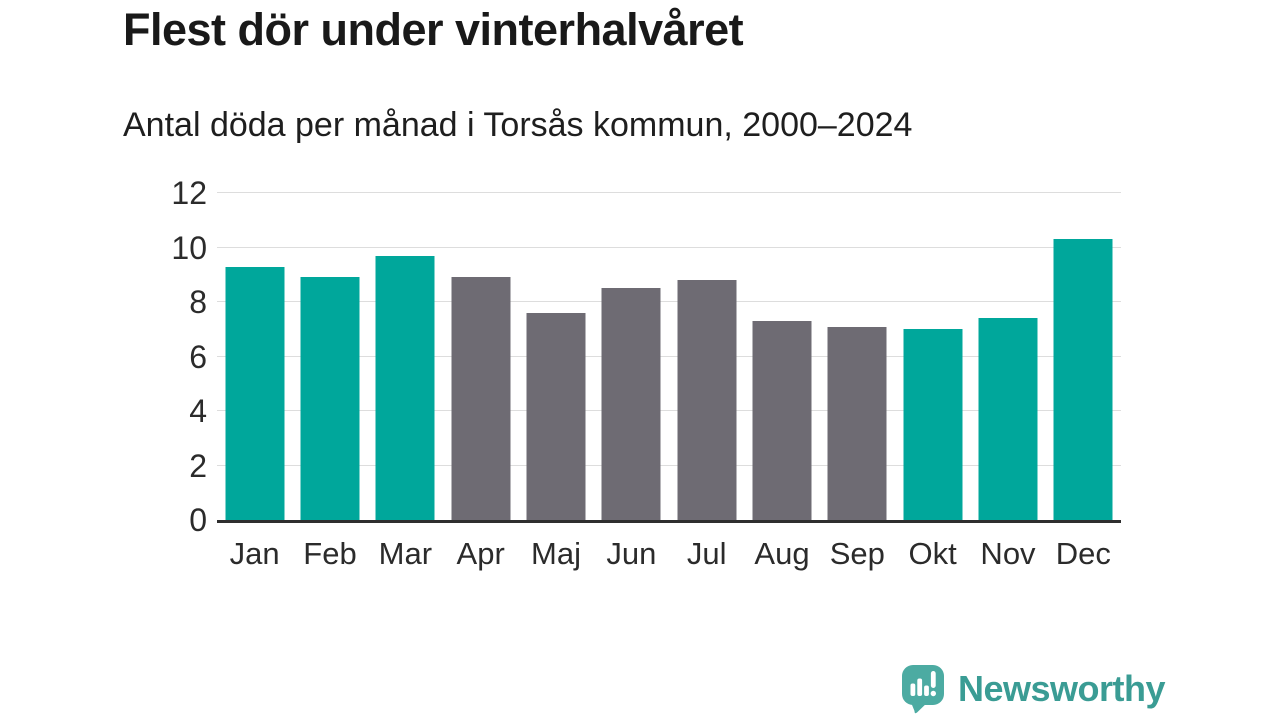  Describe the element at coordinates (330, 398) in the screenshot. I see `bar-feb` at that location.